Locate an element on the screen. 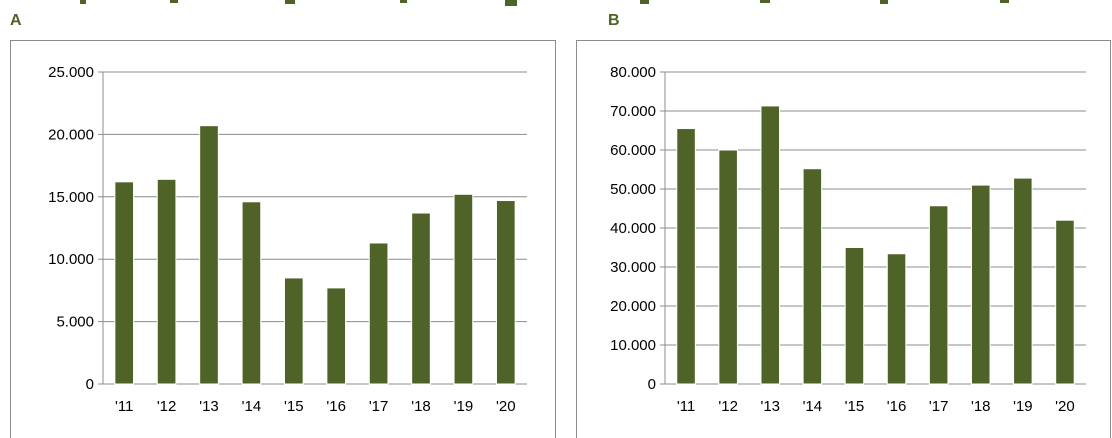 This screenshot has width=1112, height=438. chart-b-y-tick-label: 80.000 is located at coordinates (633, 72).